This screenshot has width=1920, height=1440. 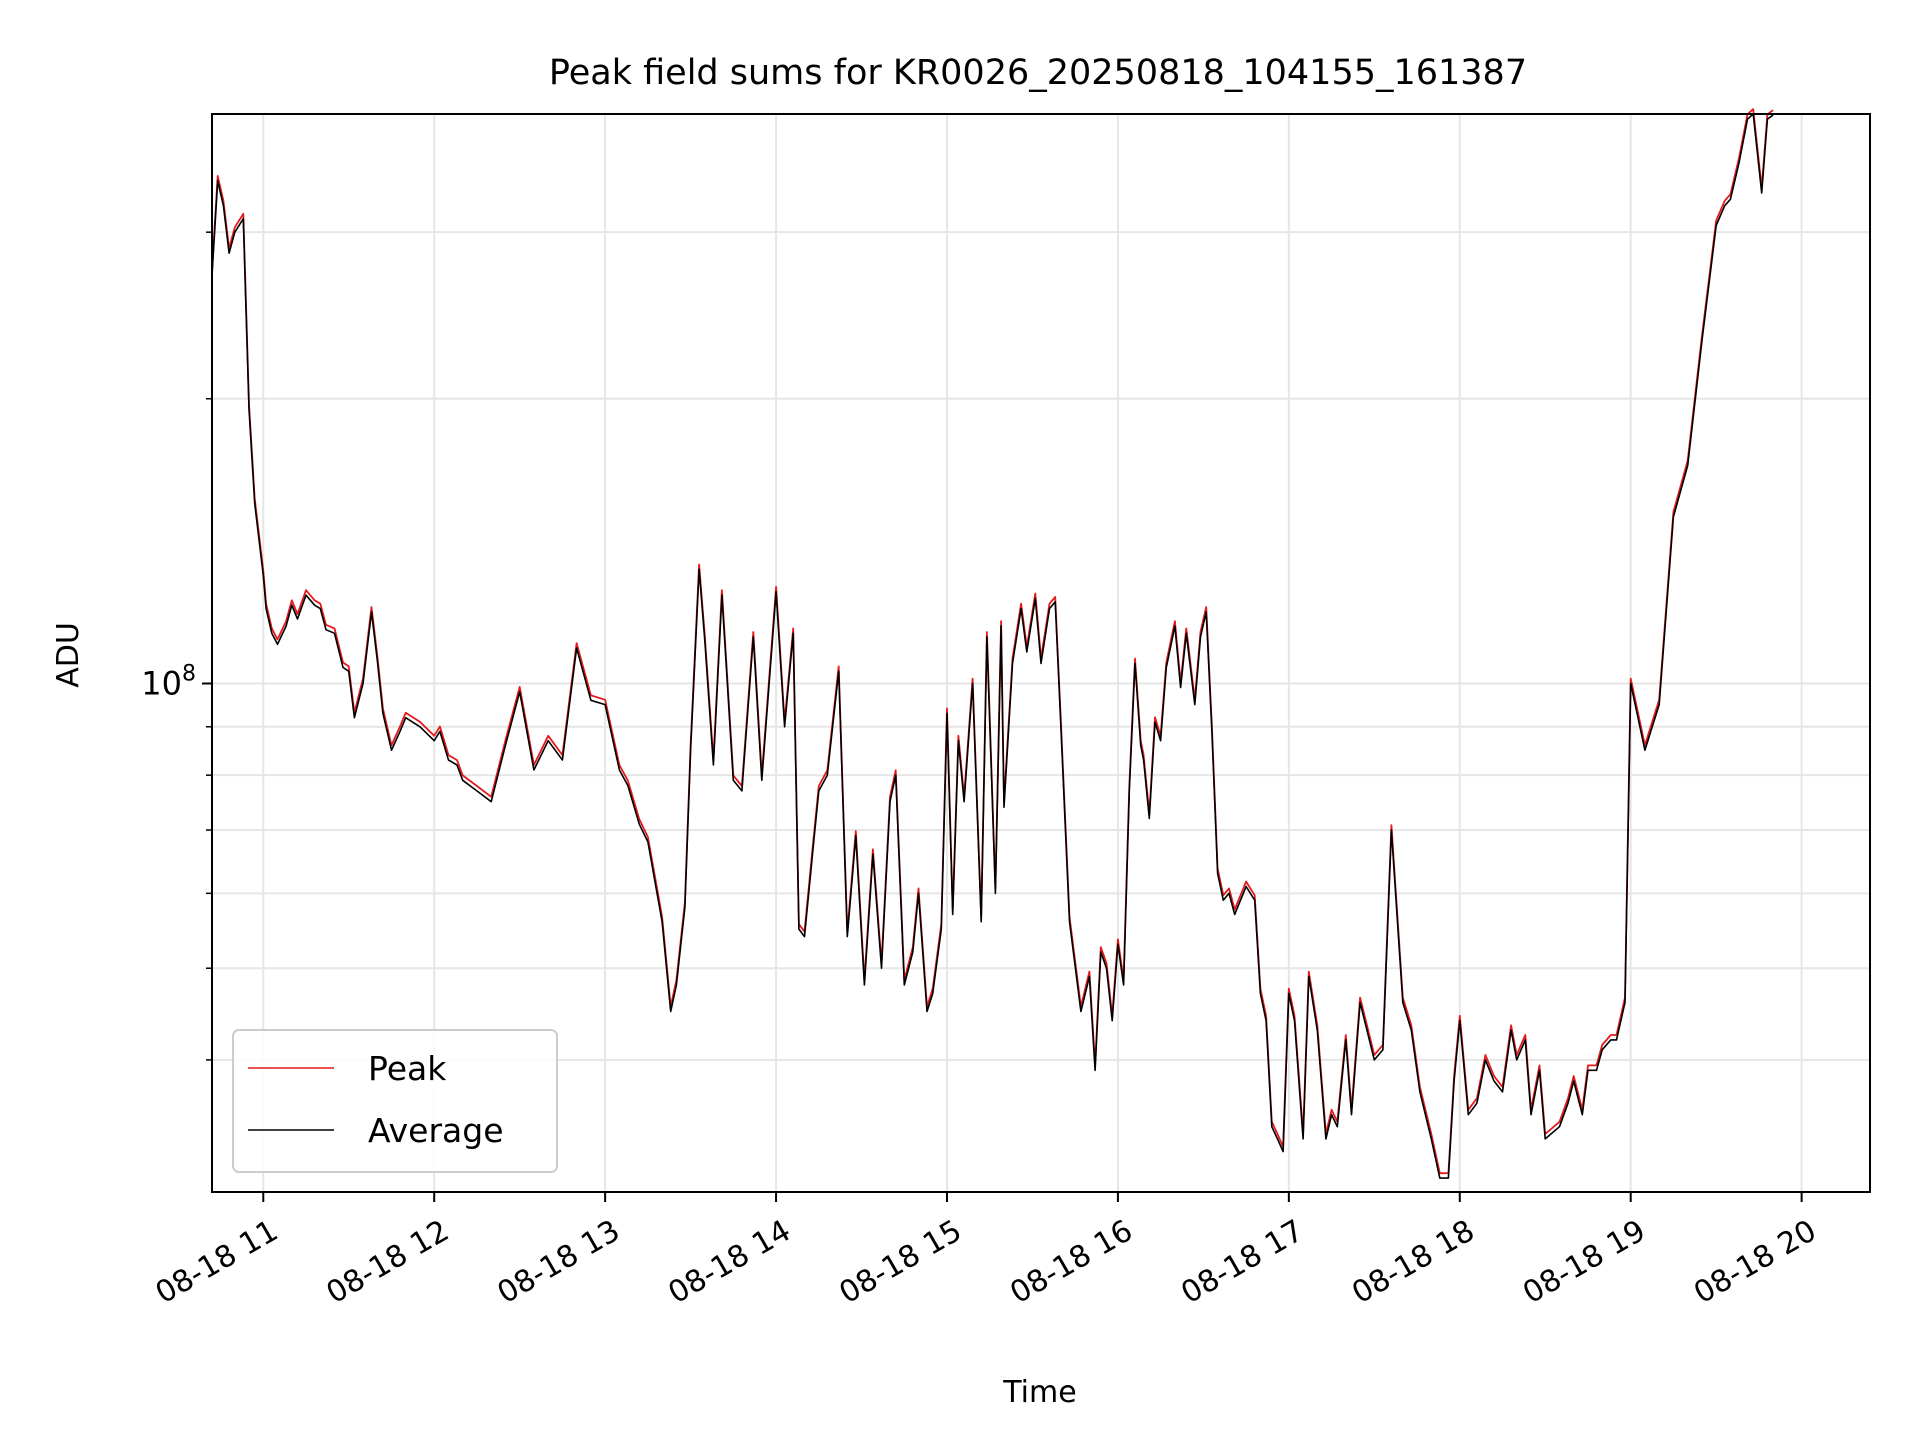 I want to click on x-tick-label: 08-18 20, so click(x=1755, y=1262).